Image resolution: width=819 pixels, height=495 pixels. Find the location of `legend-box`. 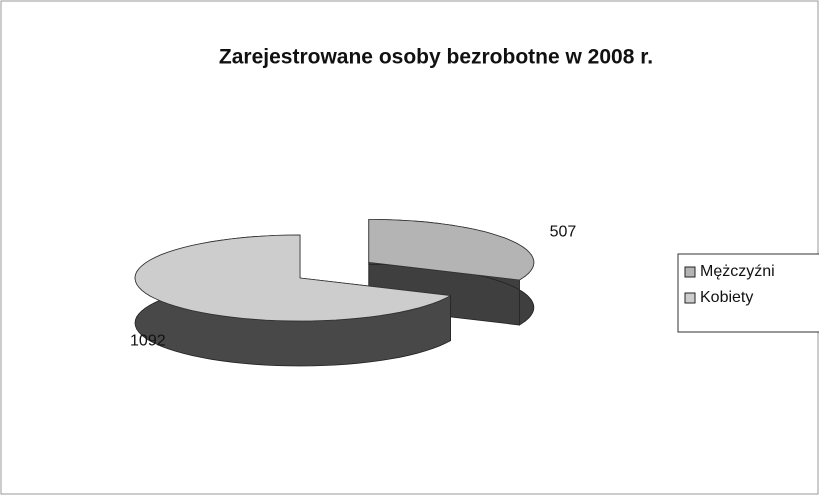

legend-box is located at coordinates (748, 293).